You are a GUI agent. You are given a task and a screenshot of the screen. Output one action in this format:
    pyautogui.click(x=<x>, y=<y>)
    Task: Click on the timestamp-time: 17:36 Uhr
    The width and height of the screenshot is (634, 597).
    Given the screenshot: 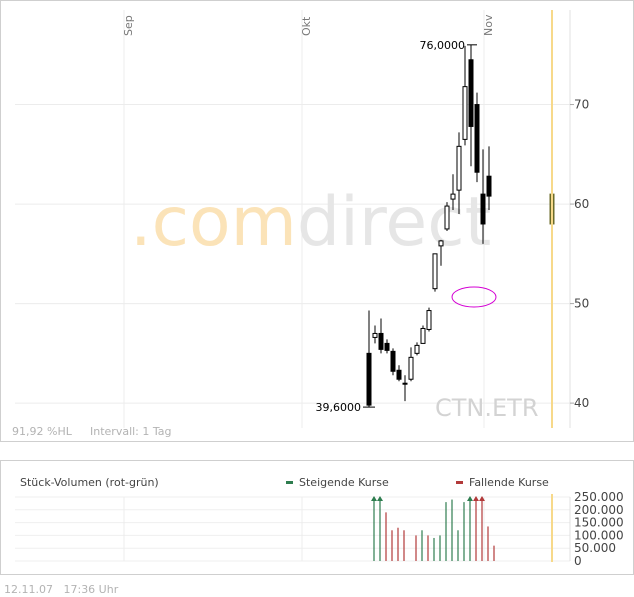 What is the action you would take?
    pyautogui.click(x=91, y=589)
    